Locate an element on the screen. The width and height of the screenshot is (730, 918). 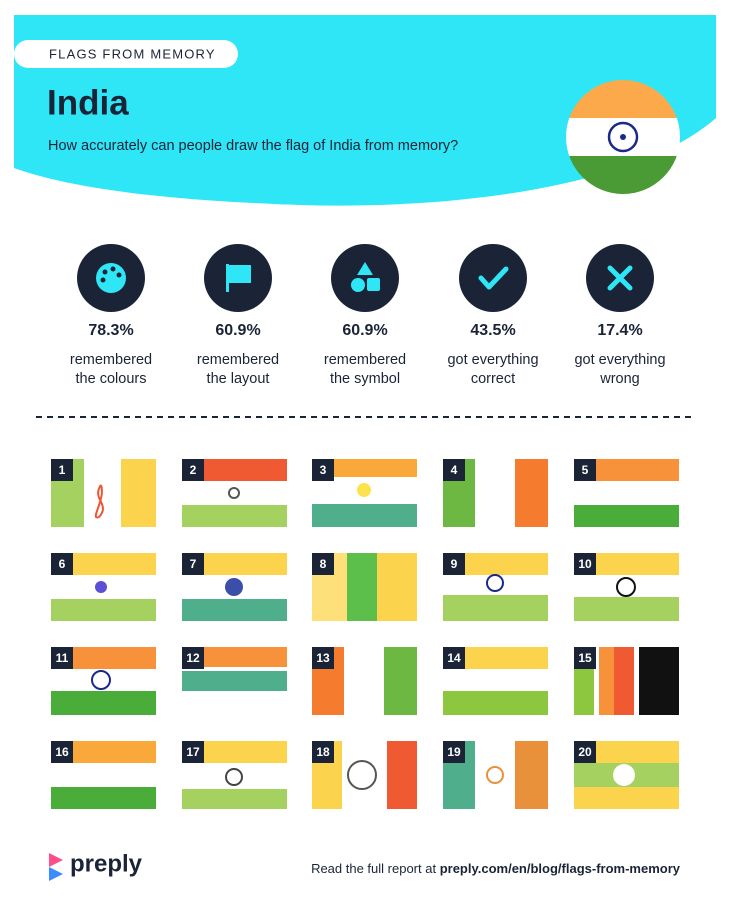
flag-drawing: 14 is located at coordinates (495, 681).